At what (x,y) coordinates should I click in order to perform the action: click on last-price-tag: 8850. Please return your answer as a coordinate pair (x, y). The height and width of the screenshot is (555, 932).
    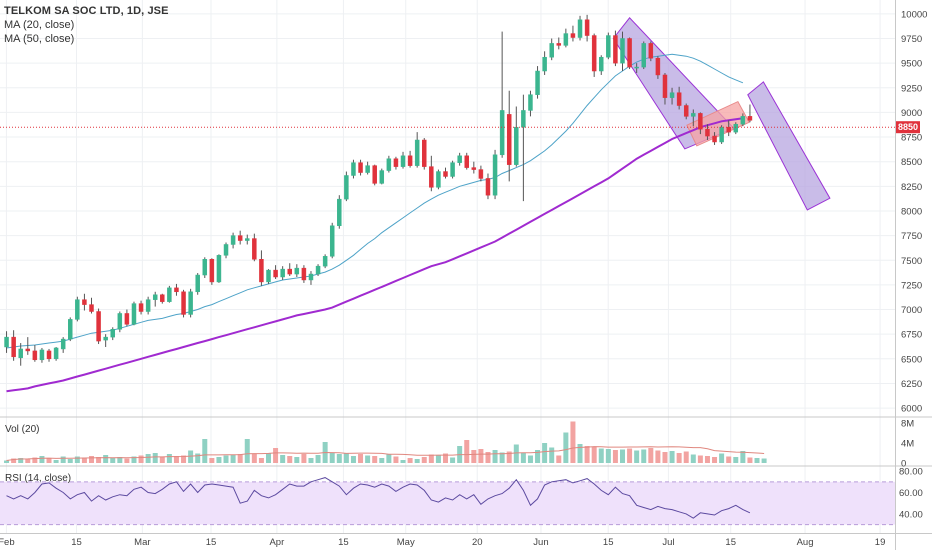
    Looking at the image, I should click on (908, 127).